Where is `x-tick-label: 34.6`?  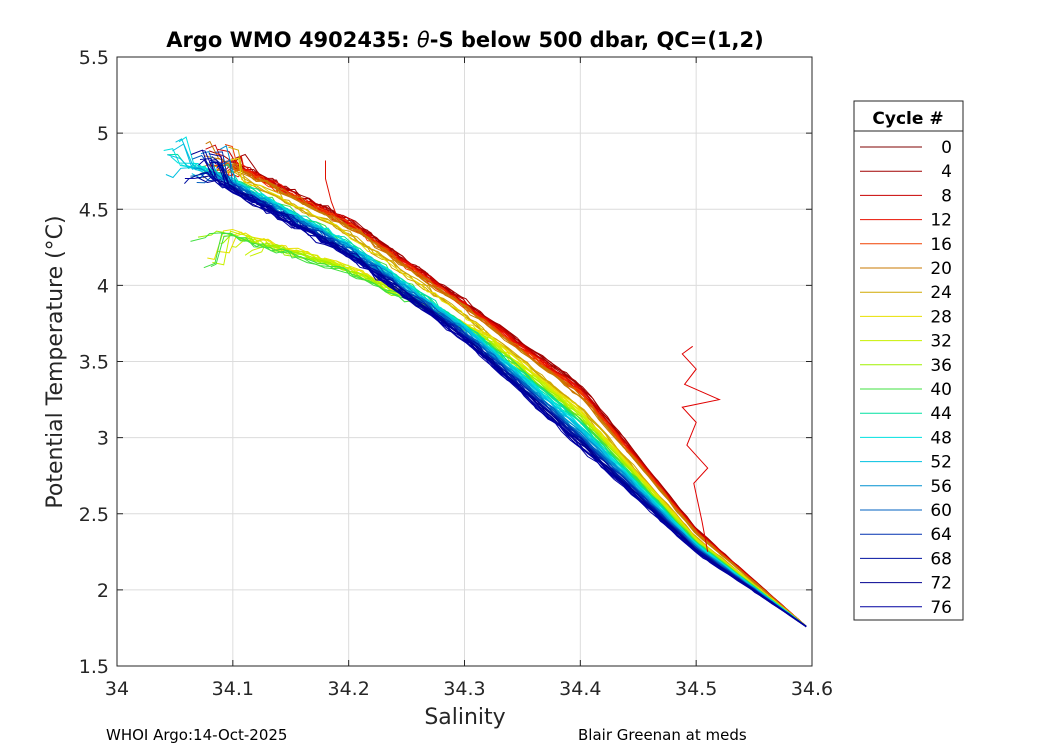 x-tick-label: 34.6 is located at coordinates (812, 689).